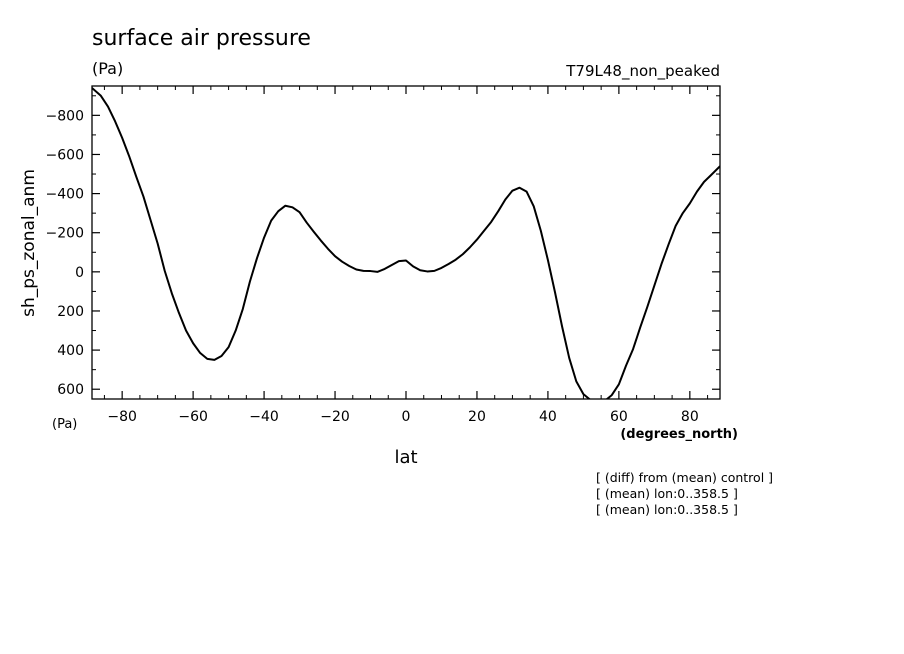  I want to click on y-tick-label: 400, so click(70, 351).